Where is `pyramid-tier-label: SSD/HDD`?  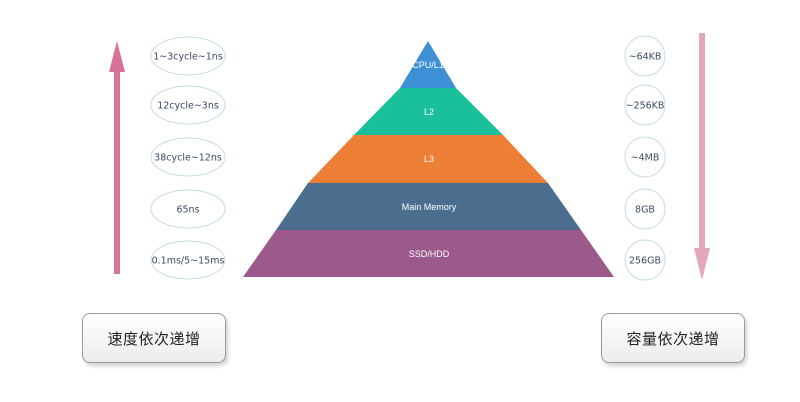
pyramid-tier-label: SSD/HDD is located at coordinates (429, 254).